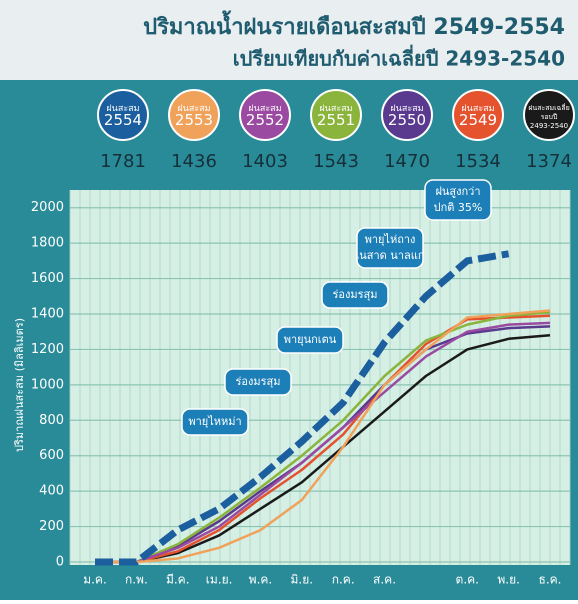 The width and height of the screenshot is (578, 604). Describe the element at coordinates (336, 161) in the screenshot. I see `series-total: 1543` at that location.